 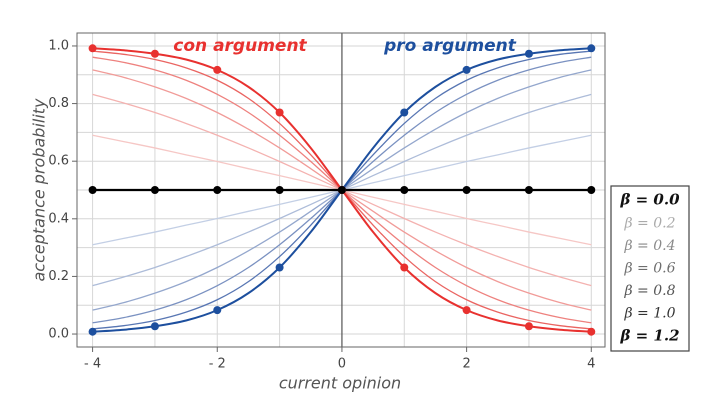 What do you see at coordinates (58, 218) in the screenshot?
I see `y-tick-label: 0.4` at bounding box center [58, 218].